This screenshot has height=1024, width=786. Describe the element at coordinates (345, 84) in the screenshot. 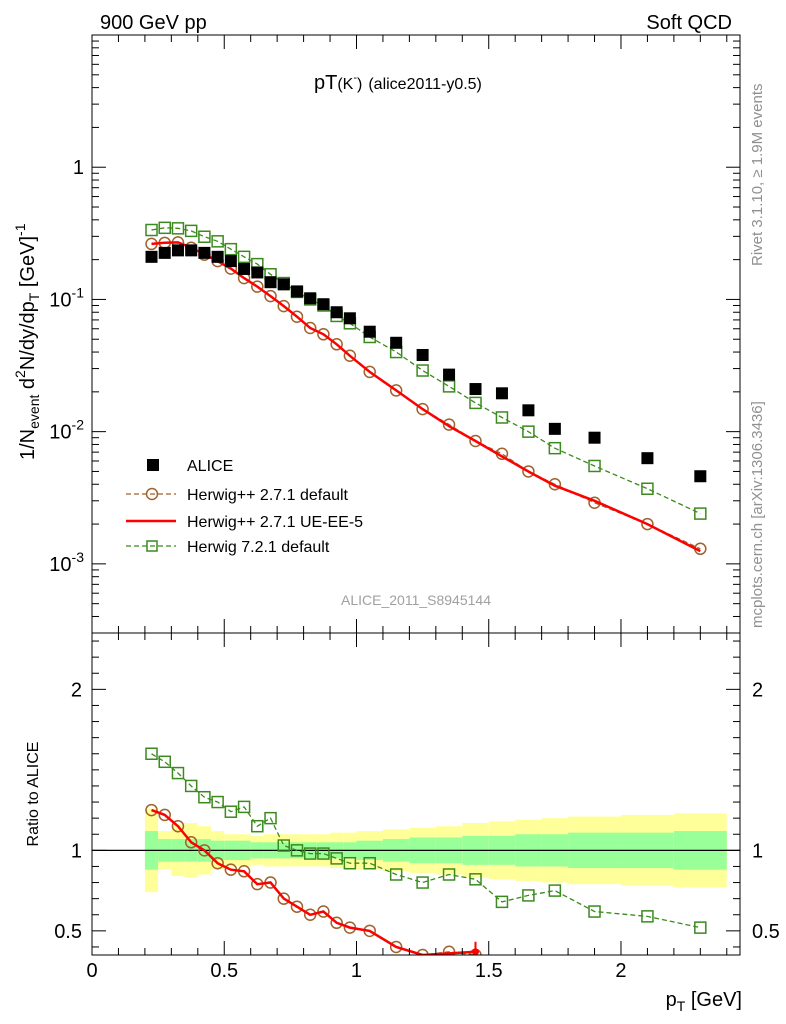

I see `main-title-particle: (K` at that location.